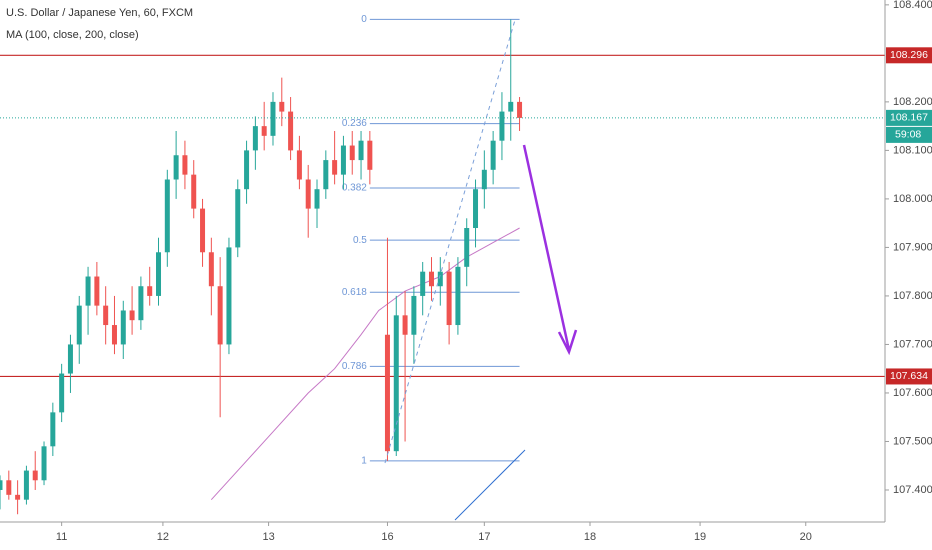  I want to click on fib-level-label: 0.5, so click(360, 240).